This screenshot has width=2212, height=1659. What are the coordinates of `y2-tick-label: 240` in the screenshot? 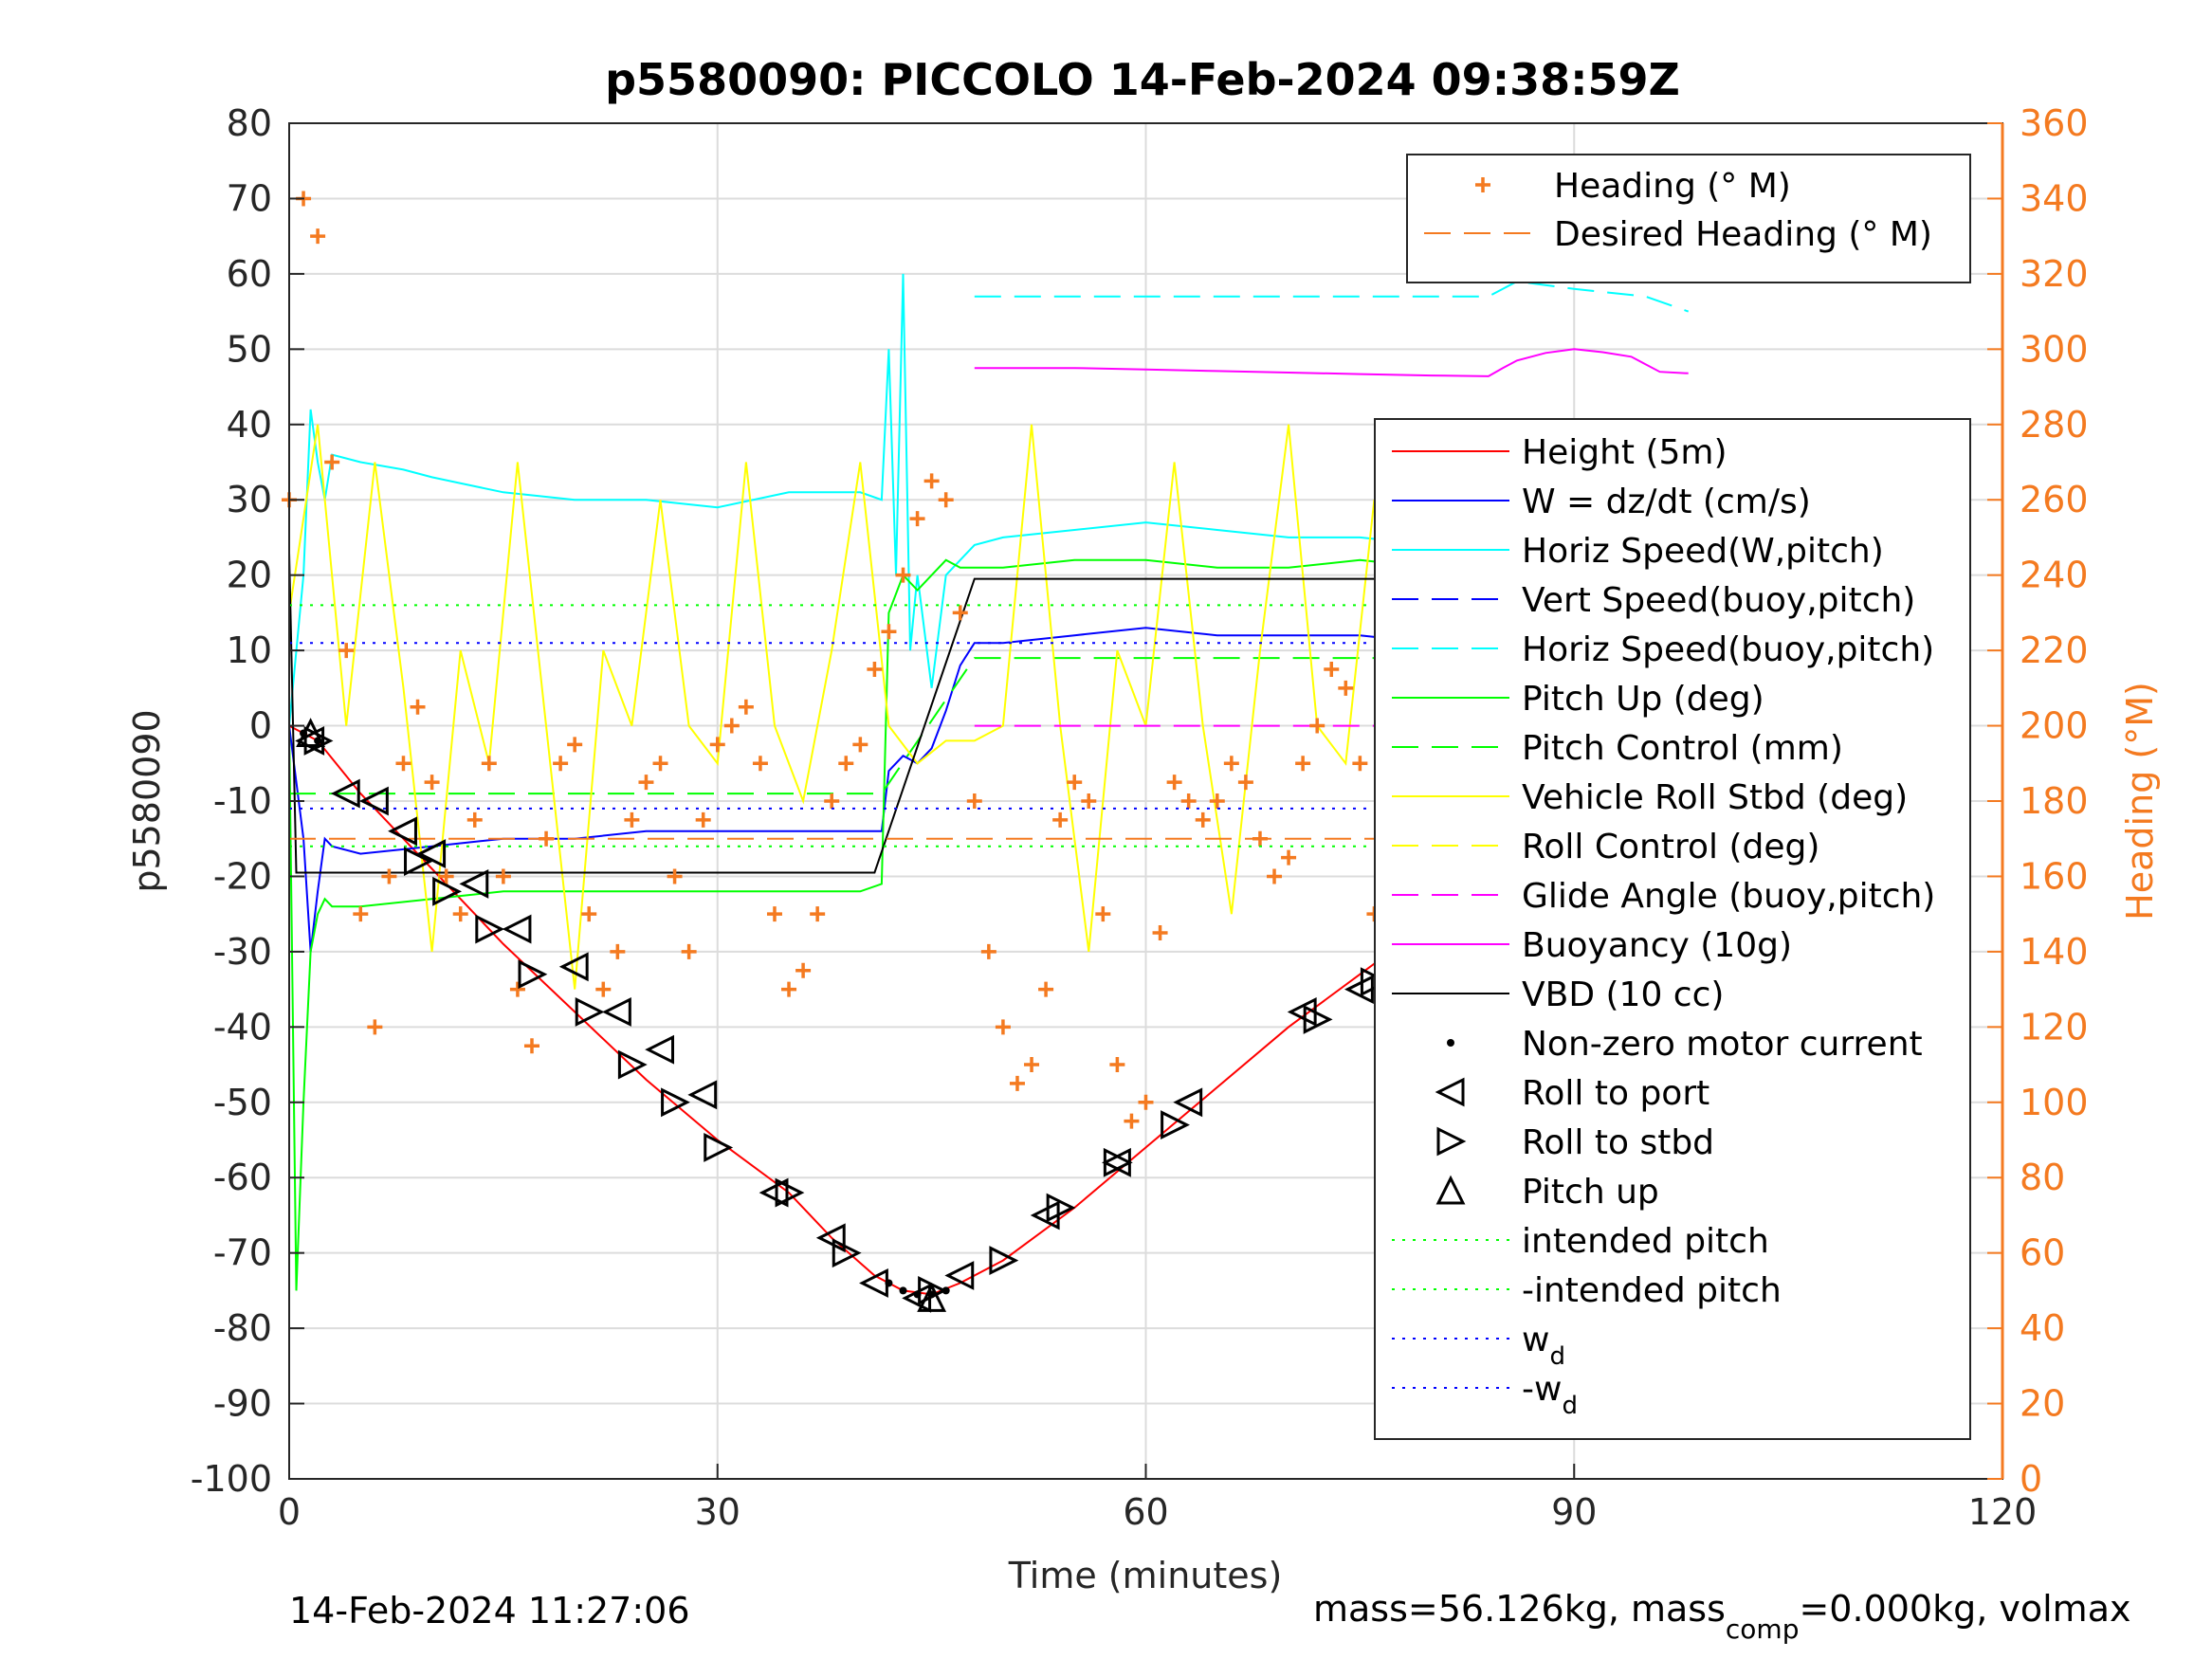 It's located at (2054, 575).